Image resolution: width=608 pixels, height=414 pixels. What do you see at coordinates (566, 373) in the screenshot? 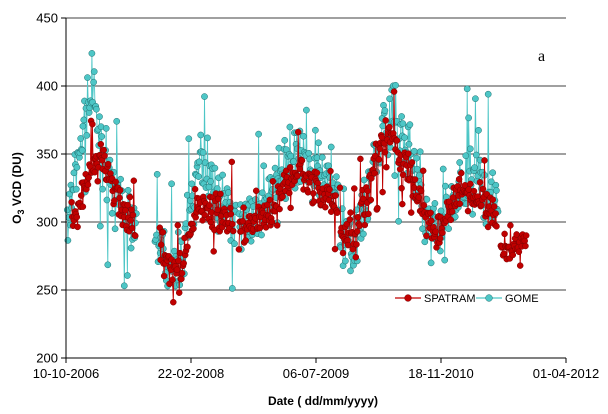
I see `x-tick-label-4: 01-04-2012` at bounding box center [566, 373].